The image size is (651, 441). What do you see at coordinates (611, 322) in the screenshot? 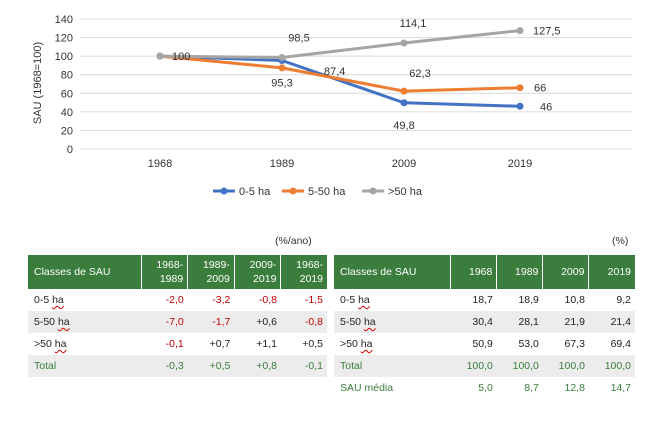
I see `table-cell: 21,4` at bounding box center [611, 322].